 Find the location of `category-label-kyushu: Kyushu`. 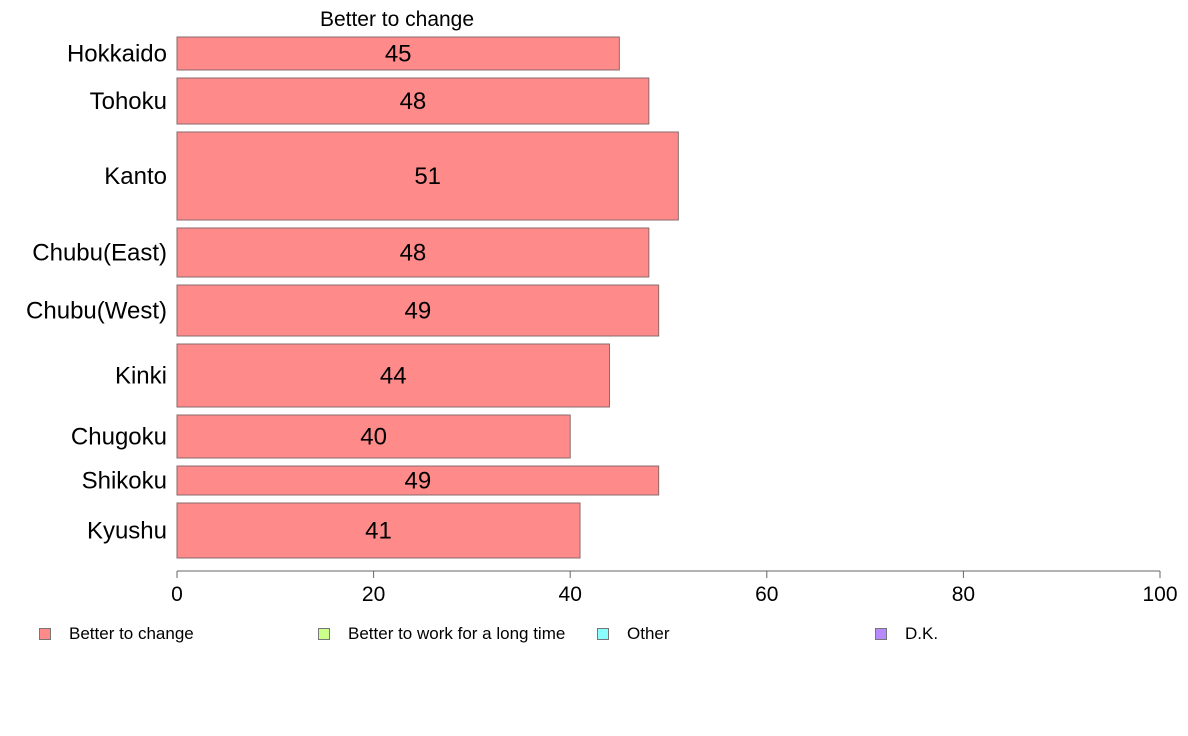

category-label-kyushu: Kyushu is located at coordinates (127, 531).